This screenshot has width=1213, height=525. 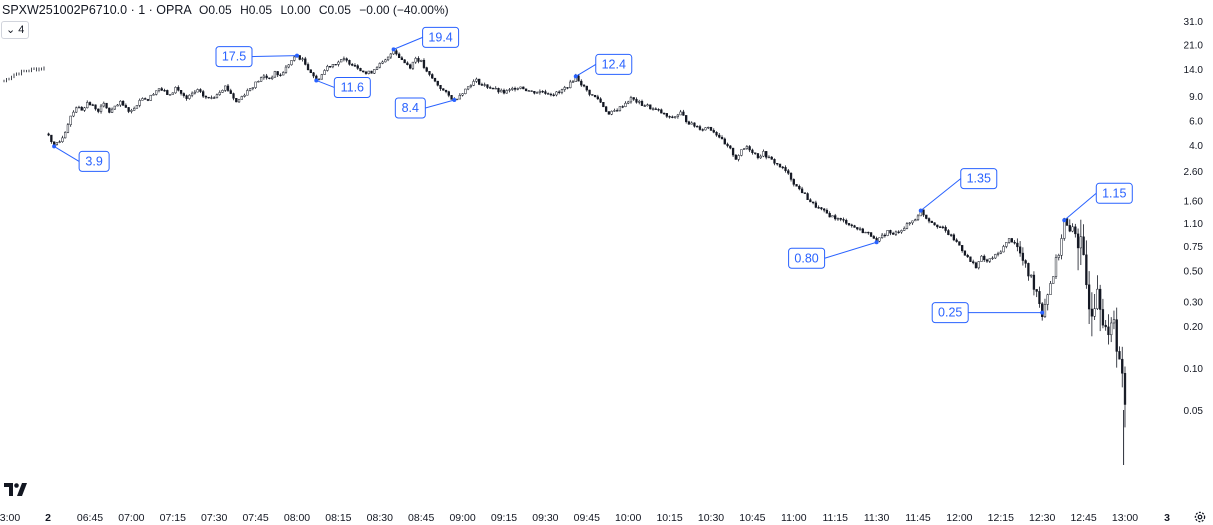 What do you see at coordinates (410, 108) in the screenshot?
I see `annotation-label: 8.4` at bounding box center [410, 108].